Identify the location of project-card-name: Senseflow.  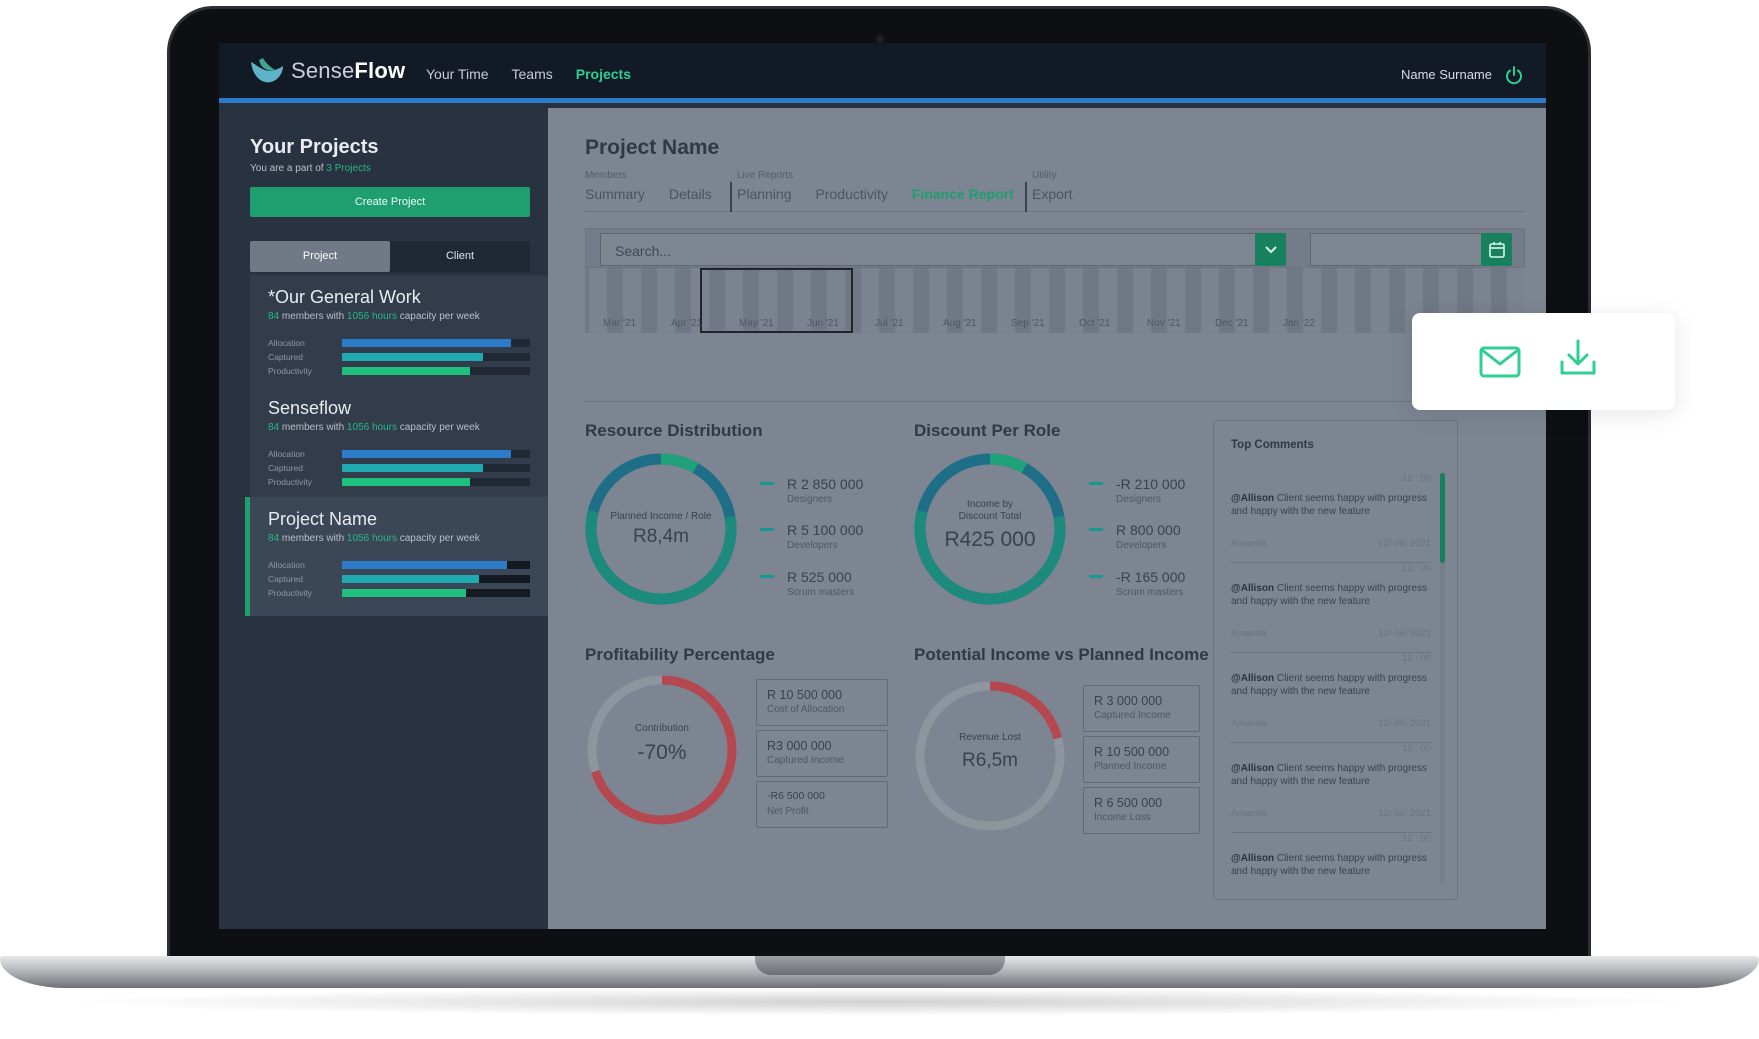
(310, 408).